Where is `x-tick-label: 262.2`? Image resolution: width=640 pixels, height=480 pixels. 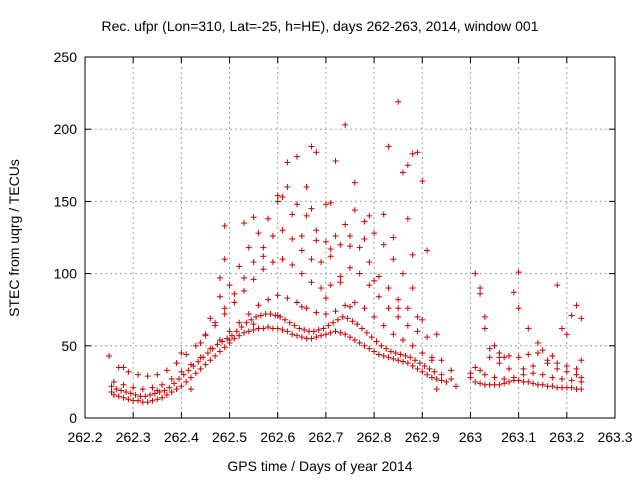
x-tick-label: 262.2 is located at coordinates (84, 437).